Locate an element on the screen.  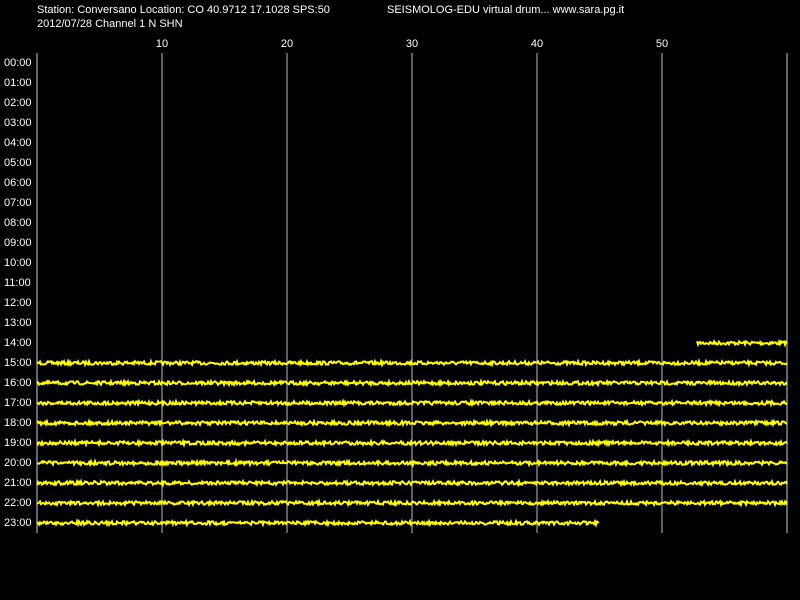
y-tick-label: 00:00 is located at coordinates (18, 63).